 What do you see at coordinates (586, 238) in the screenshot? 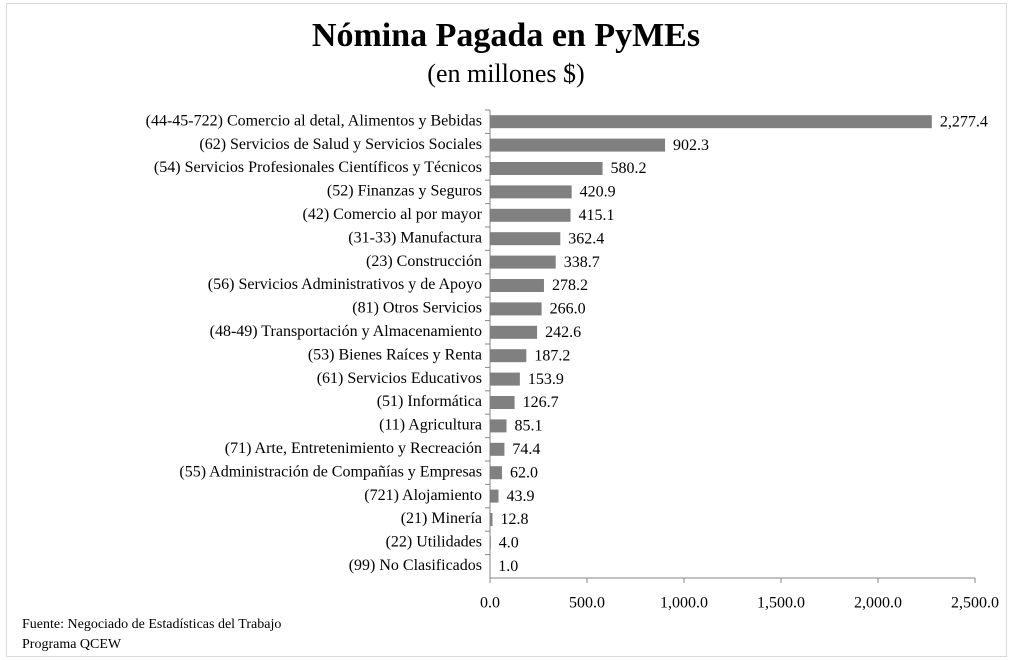
I see `value-label: 362.4` at bounding box center [586, 238].